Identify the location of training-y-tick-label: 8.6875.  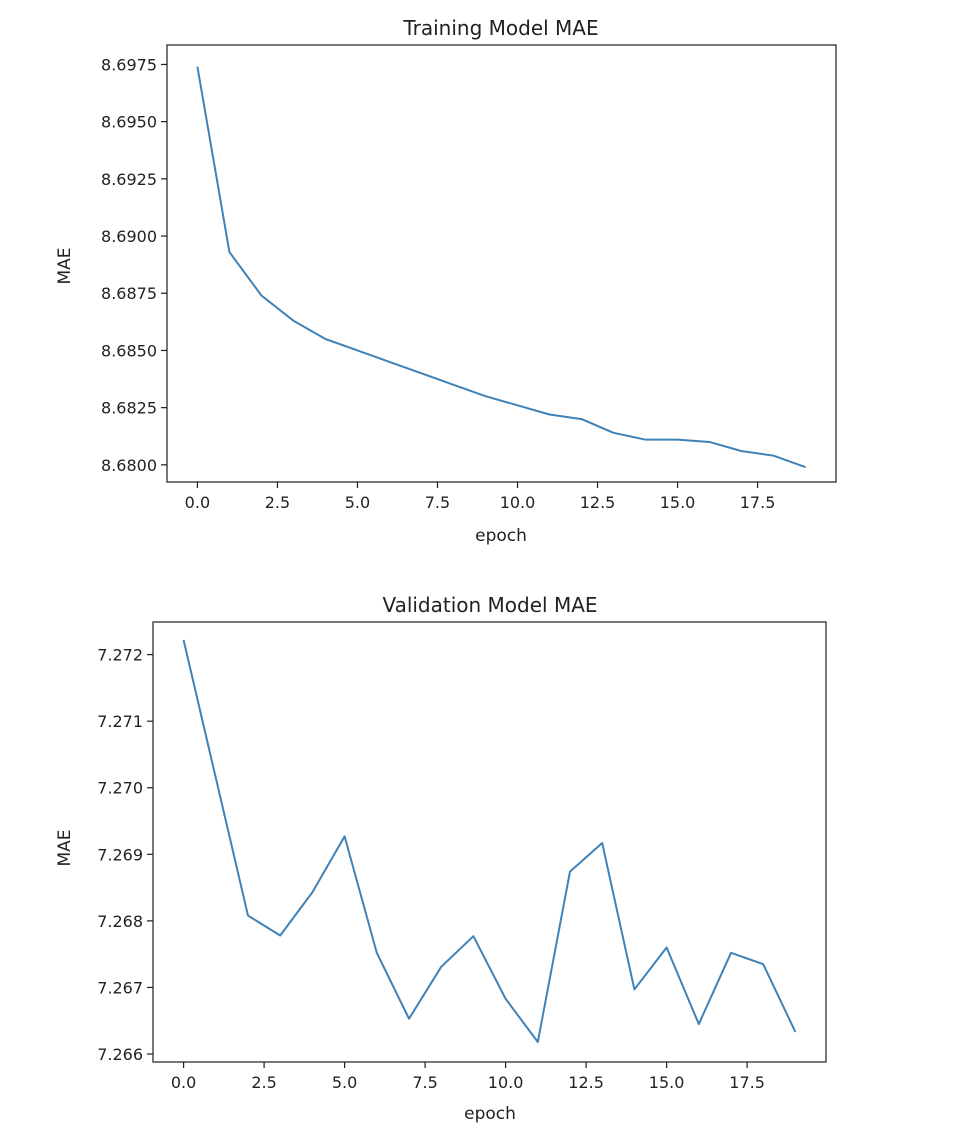
(129, 293).